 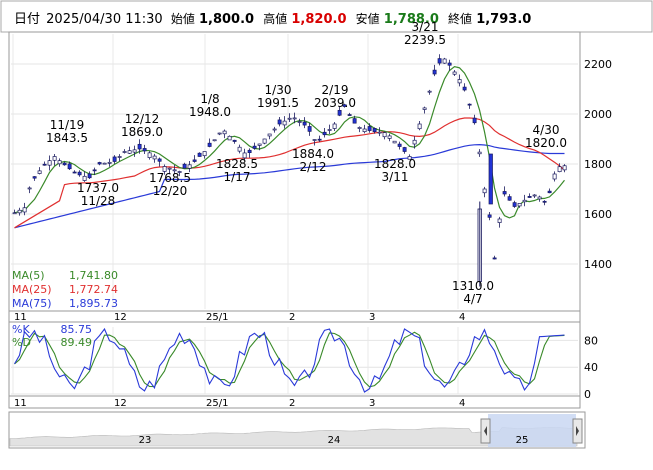 What do you see at coordinates (425, 40) in the screenshot?
I see `annotation-price: 2239.5` at bounding box center [425, 40].